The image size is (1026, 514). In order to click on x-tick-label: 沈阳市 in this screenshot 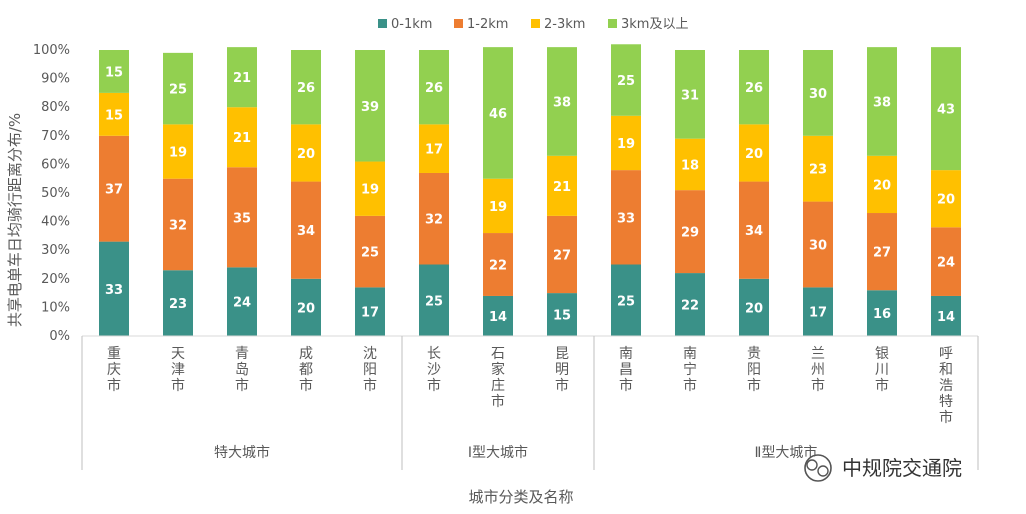, I will do `click(370, 370)`.